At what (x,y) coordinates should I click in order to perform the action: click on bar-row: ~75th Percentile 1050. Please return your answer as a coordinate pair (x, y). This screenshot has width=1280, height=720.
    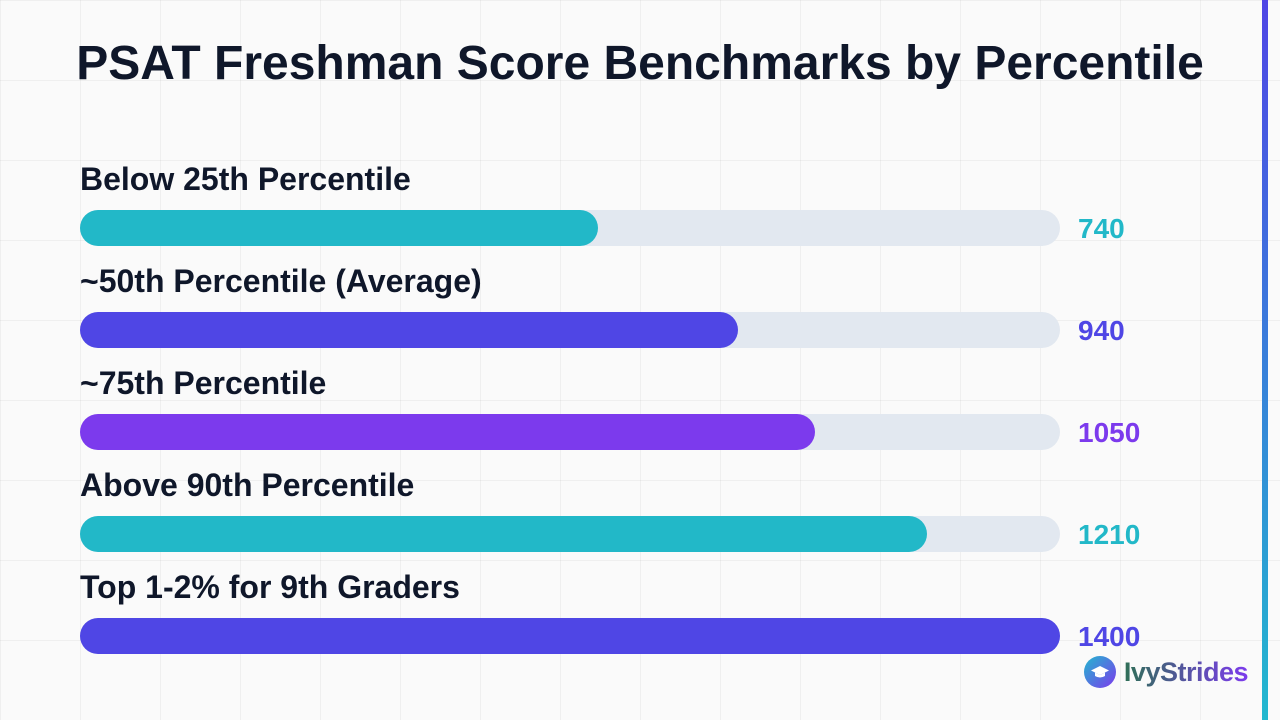
    Looking at the image, I should click on (630, 414).